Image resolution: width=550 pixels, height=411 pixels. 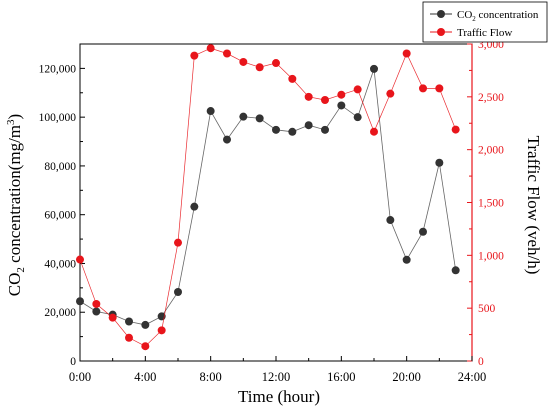 I want to click on left-tick-label: 120,000, so click(x=58, y=69).